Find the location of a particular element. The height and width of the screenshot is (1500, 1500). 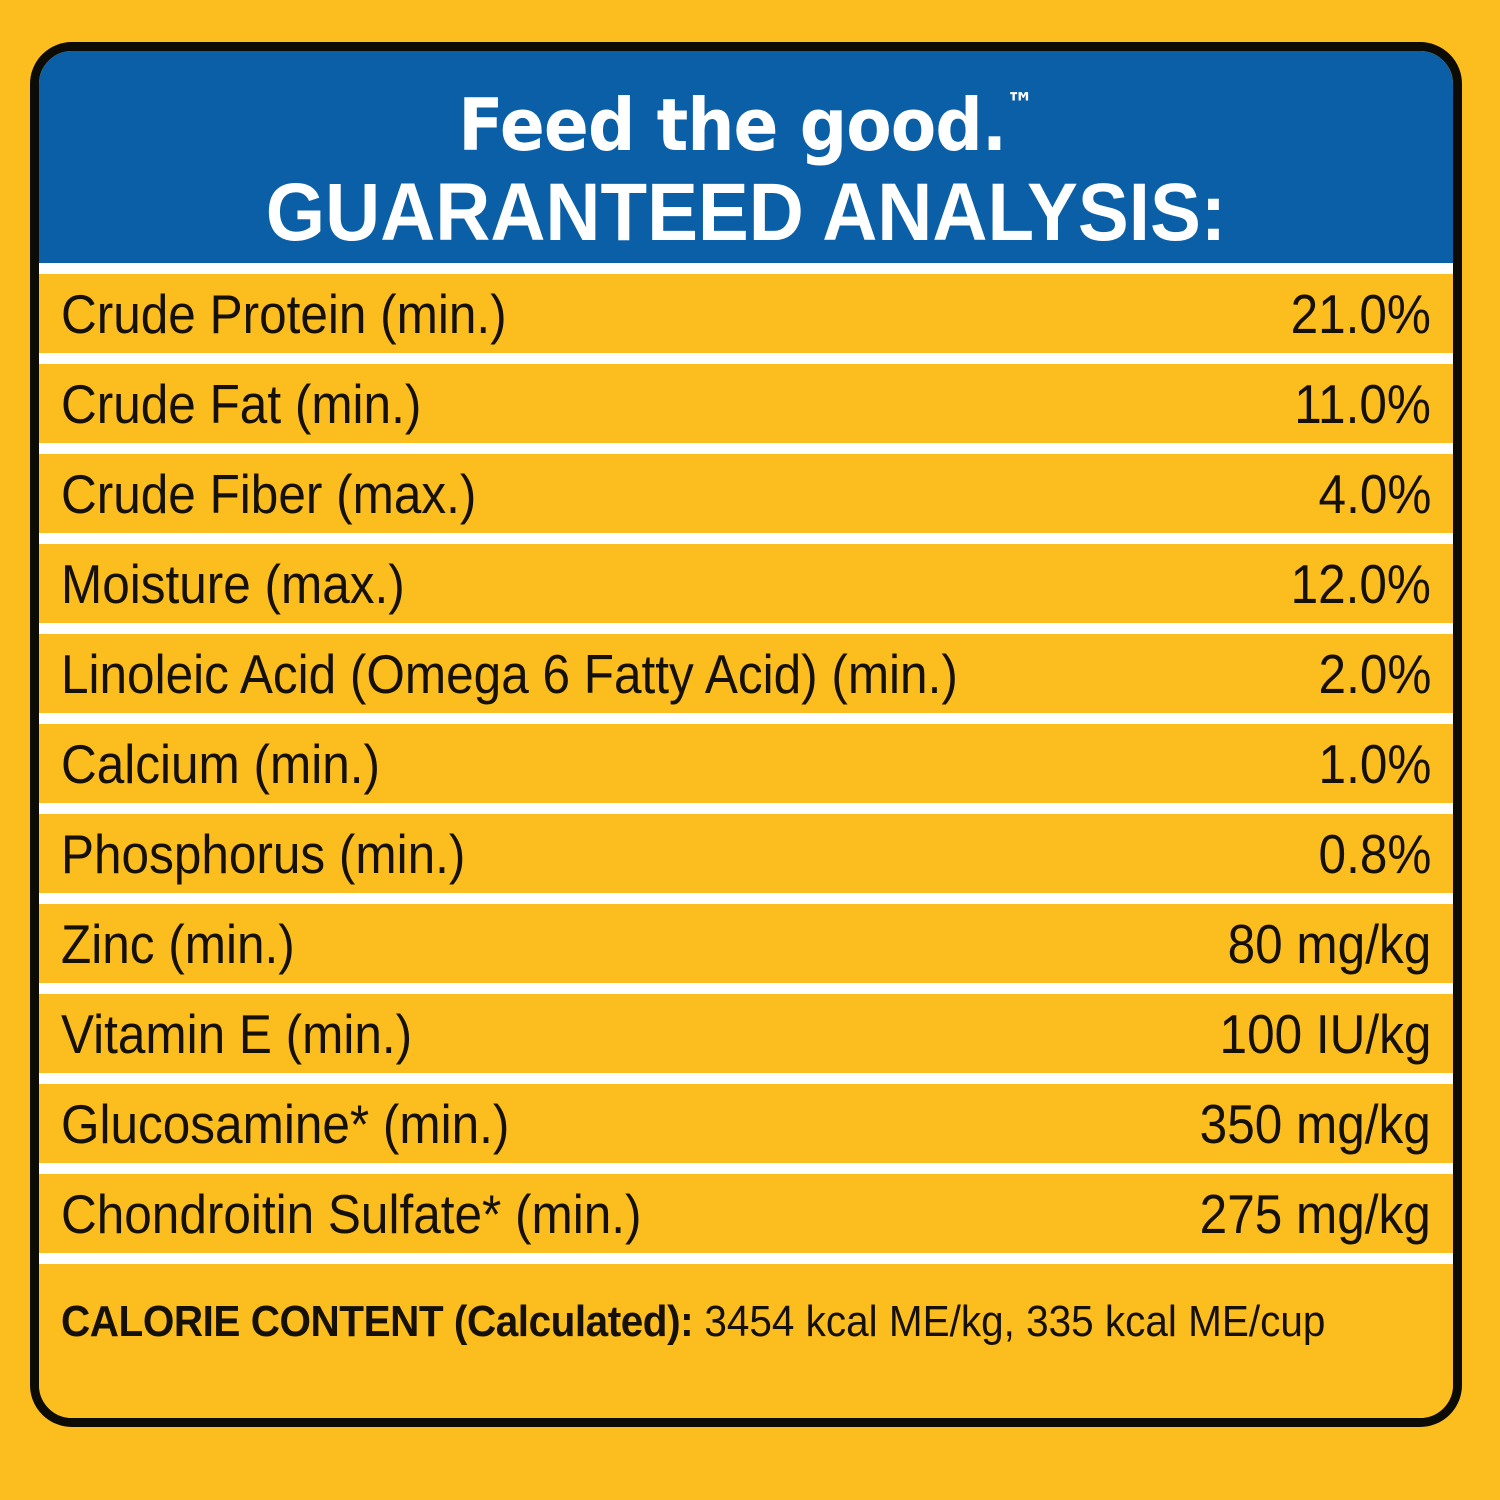

nutrient-label: Crude Fat (min.) is located at coordinates (241, 403).